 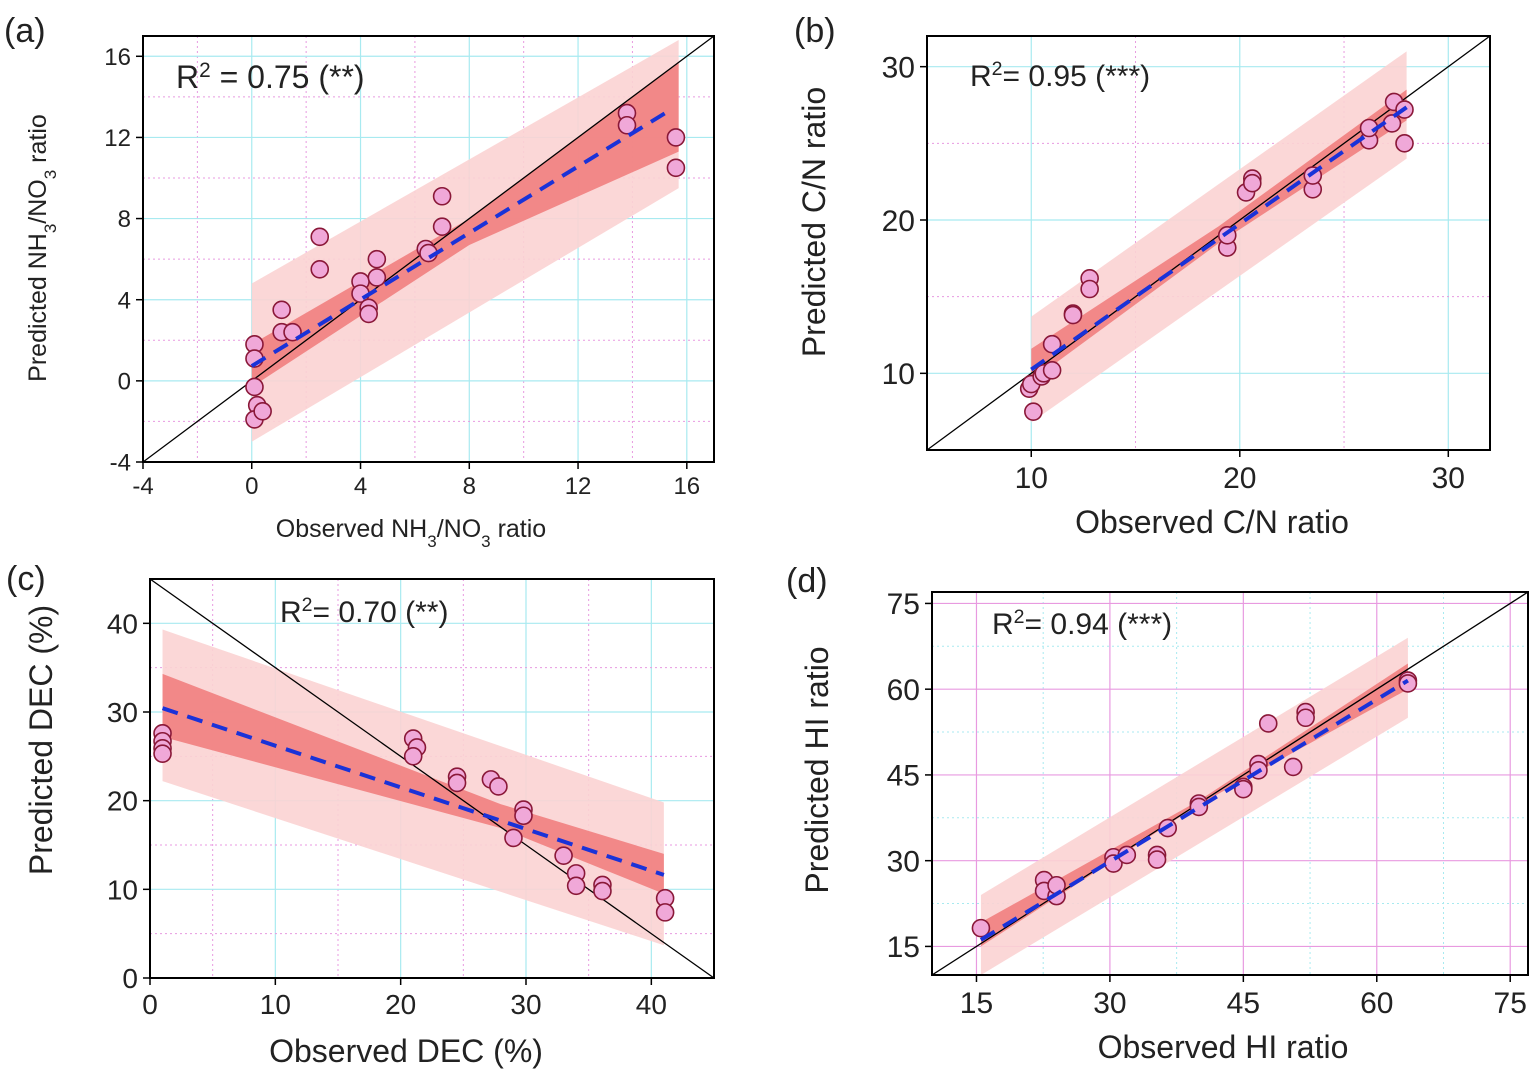 I want to click on y-tick-label: 75, so click(x=903, y=604).